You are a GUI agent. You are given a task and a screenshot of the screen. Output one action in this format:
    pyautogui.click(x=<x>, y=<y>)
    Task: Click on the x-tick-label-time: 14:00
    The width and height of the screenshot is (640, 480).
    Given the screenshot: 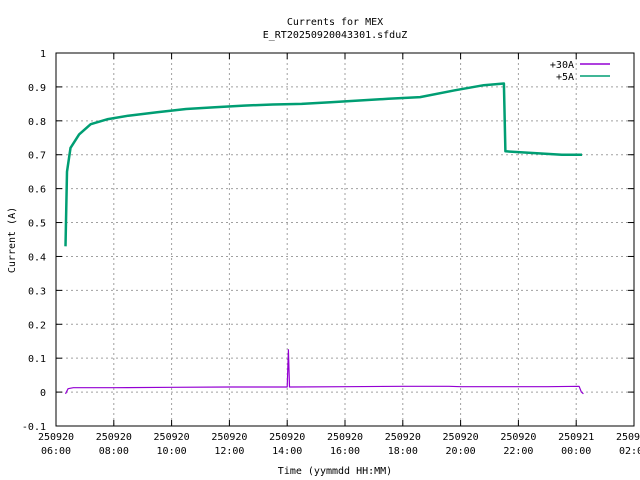 What is the action you would take?
    pyautogui.click(x=287, y=451)
    